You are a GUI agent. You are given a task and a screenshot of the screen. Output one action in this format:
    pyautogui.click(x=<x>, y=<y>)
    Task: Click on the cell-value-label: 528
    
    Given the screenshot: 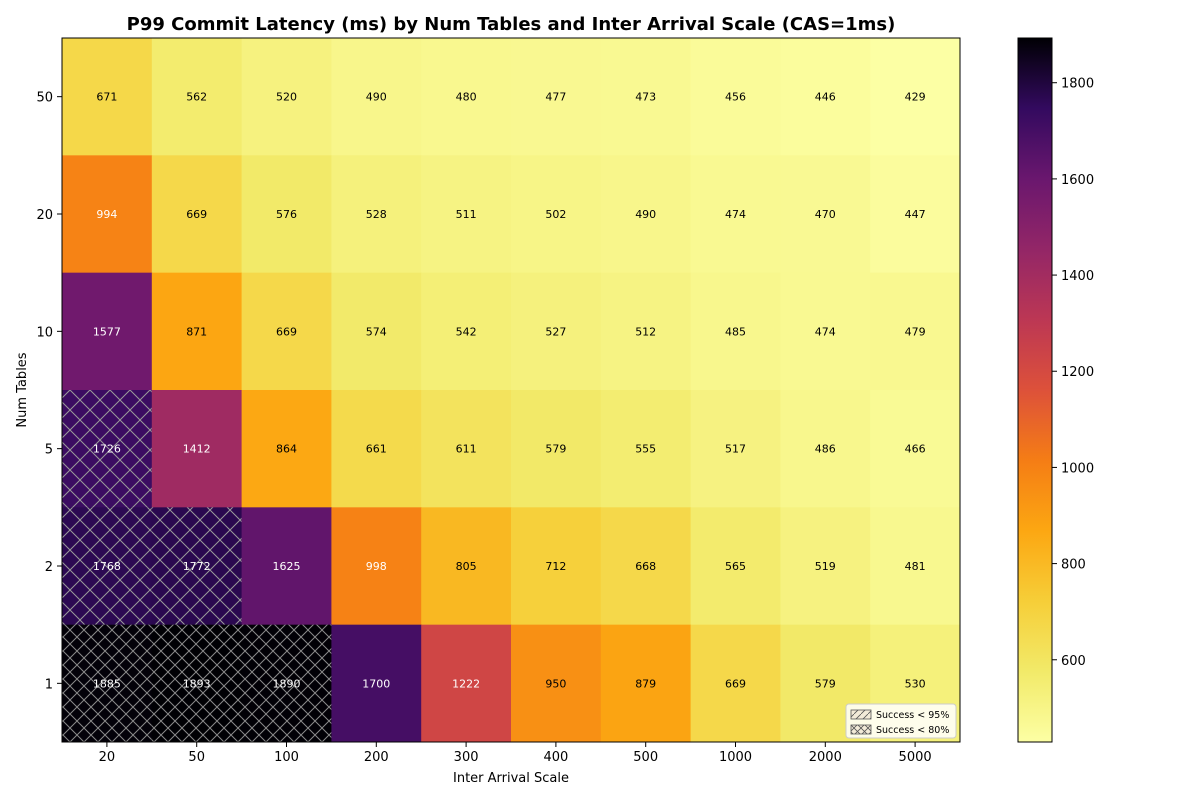 What is the action you would take?
    pyautogui.click(x=376, y=214)
    